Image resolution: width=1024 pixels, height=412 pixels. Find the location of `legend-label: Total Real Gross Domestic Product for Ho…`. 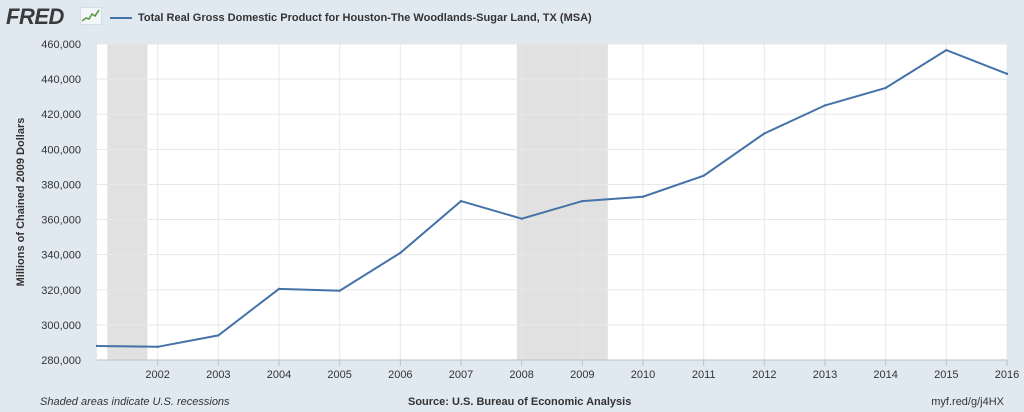

legend-label: Total Real Gross Domestic Product for Ho… is located at coordinates (365, 18).